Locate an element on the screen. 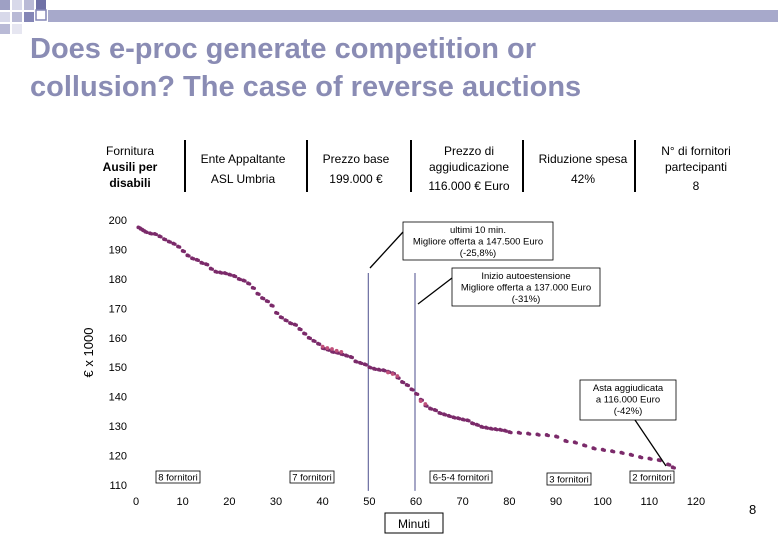 This screenshot has height=540, width=780. info-ente-value: ASL Umbria is located at coordinates (243, 179).